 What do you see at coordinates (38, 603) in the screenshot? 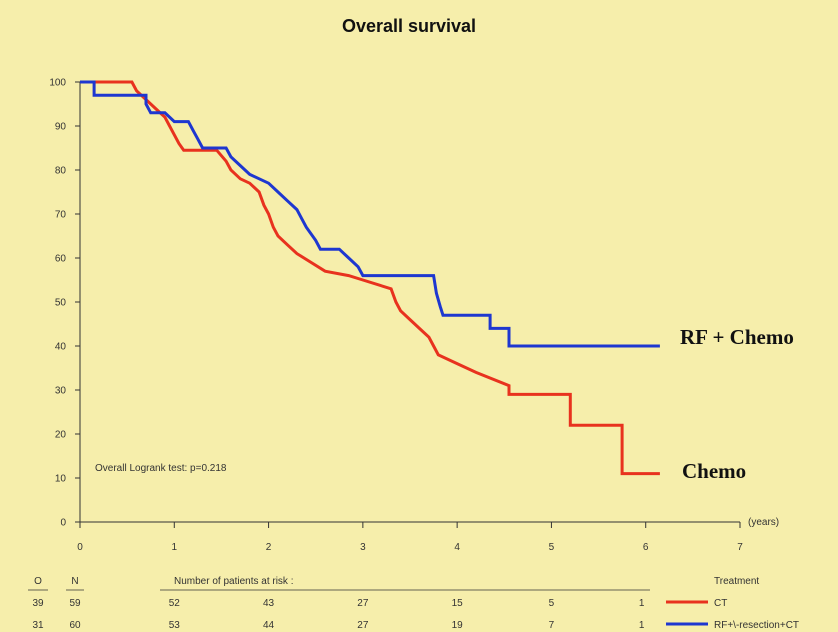
I see `risk-o-value: 39` at bounding box center [38, 603].